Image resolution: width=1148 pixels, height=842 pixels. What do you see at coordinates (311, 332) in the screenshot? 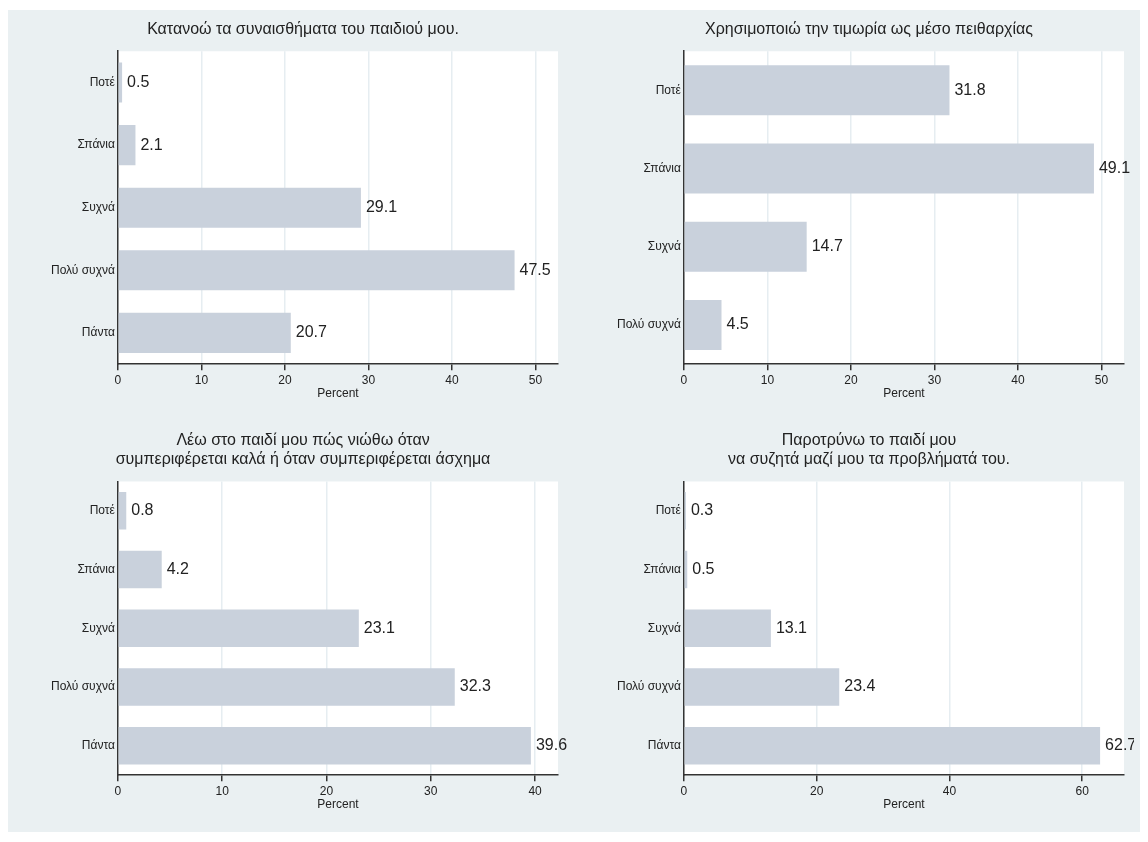
I see `data-label: 20.7` at bounding box center [311, 332].